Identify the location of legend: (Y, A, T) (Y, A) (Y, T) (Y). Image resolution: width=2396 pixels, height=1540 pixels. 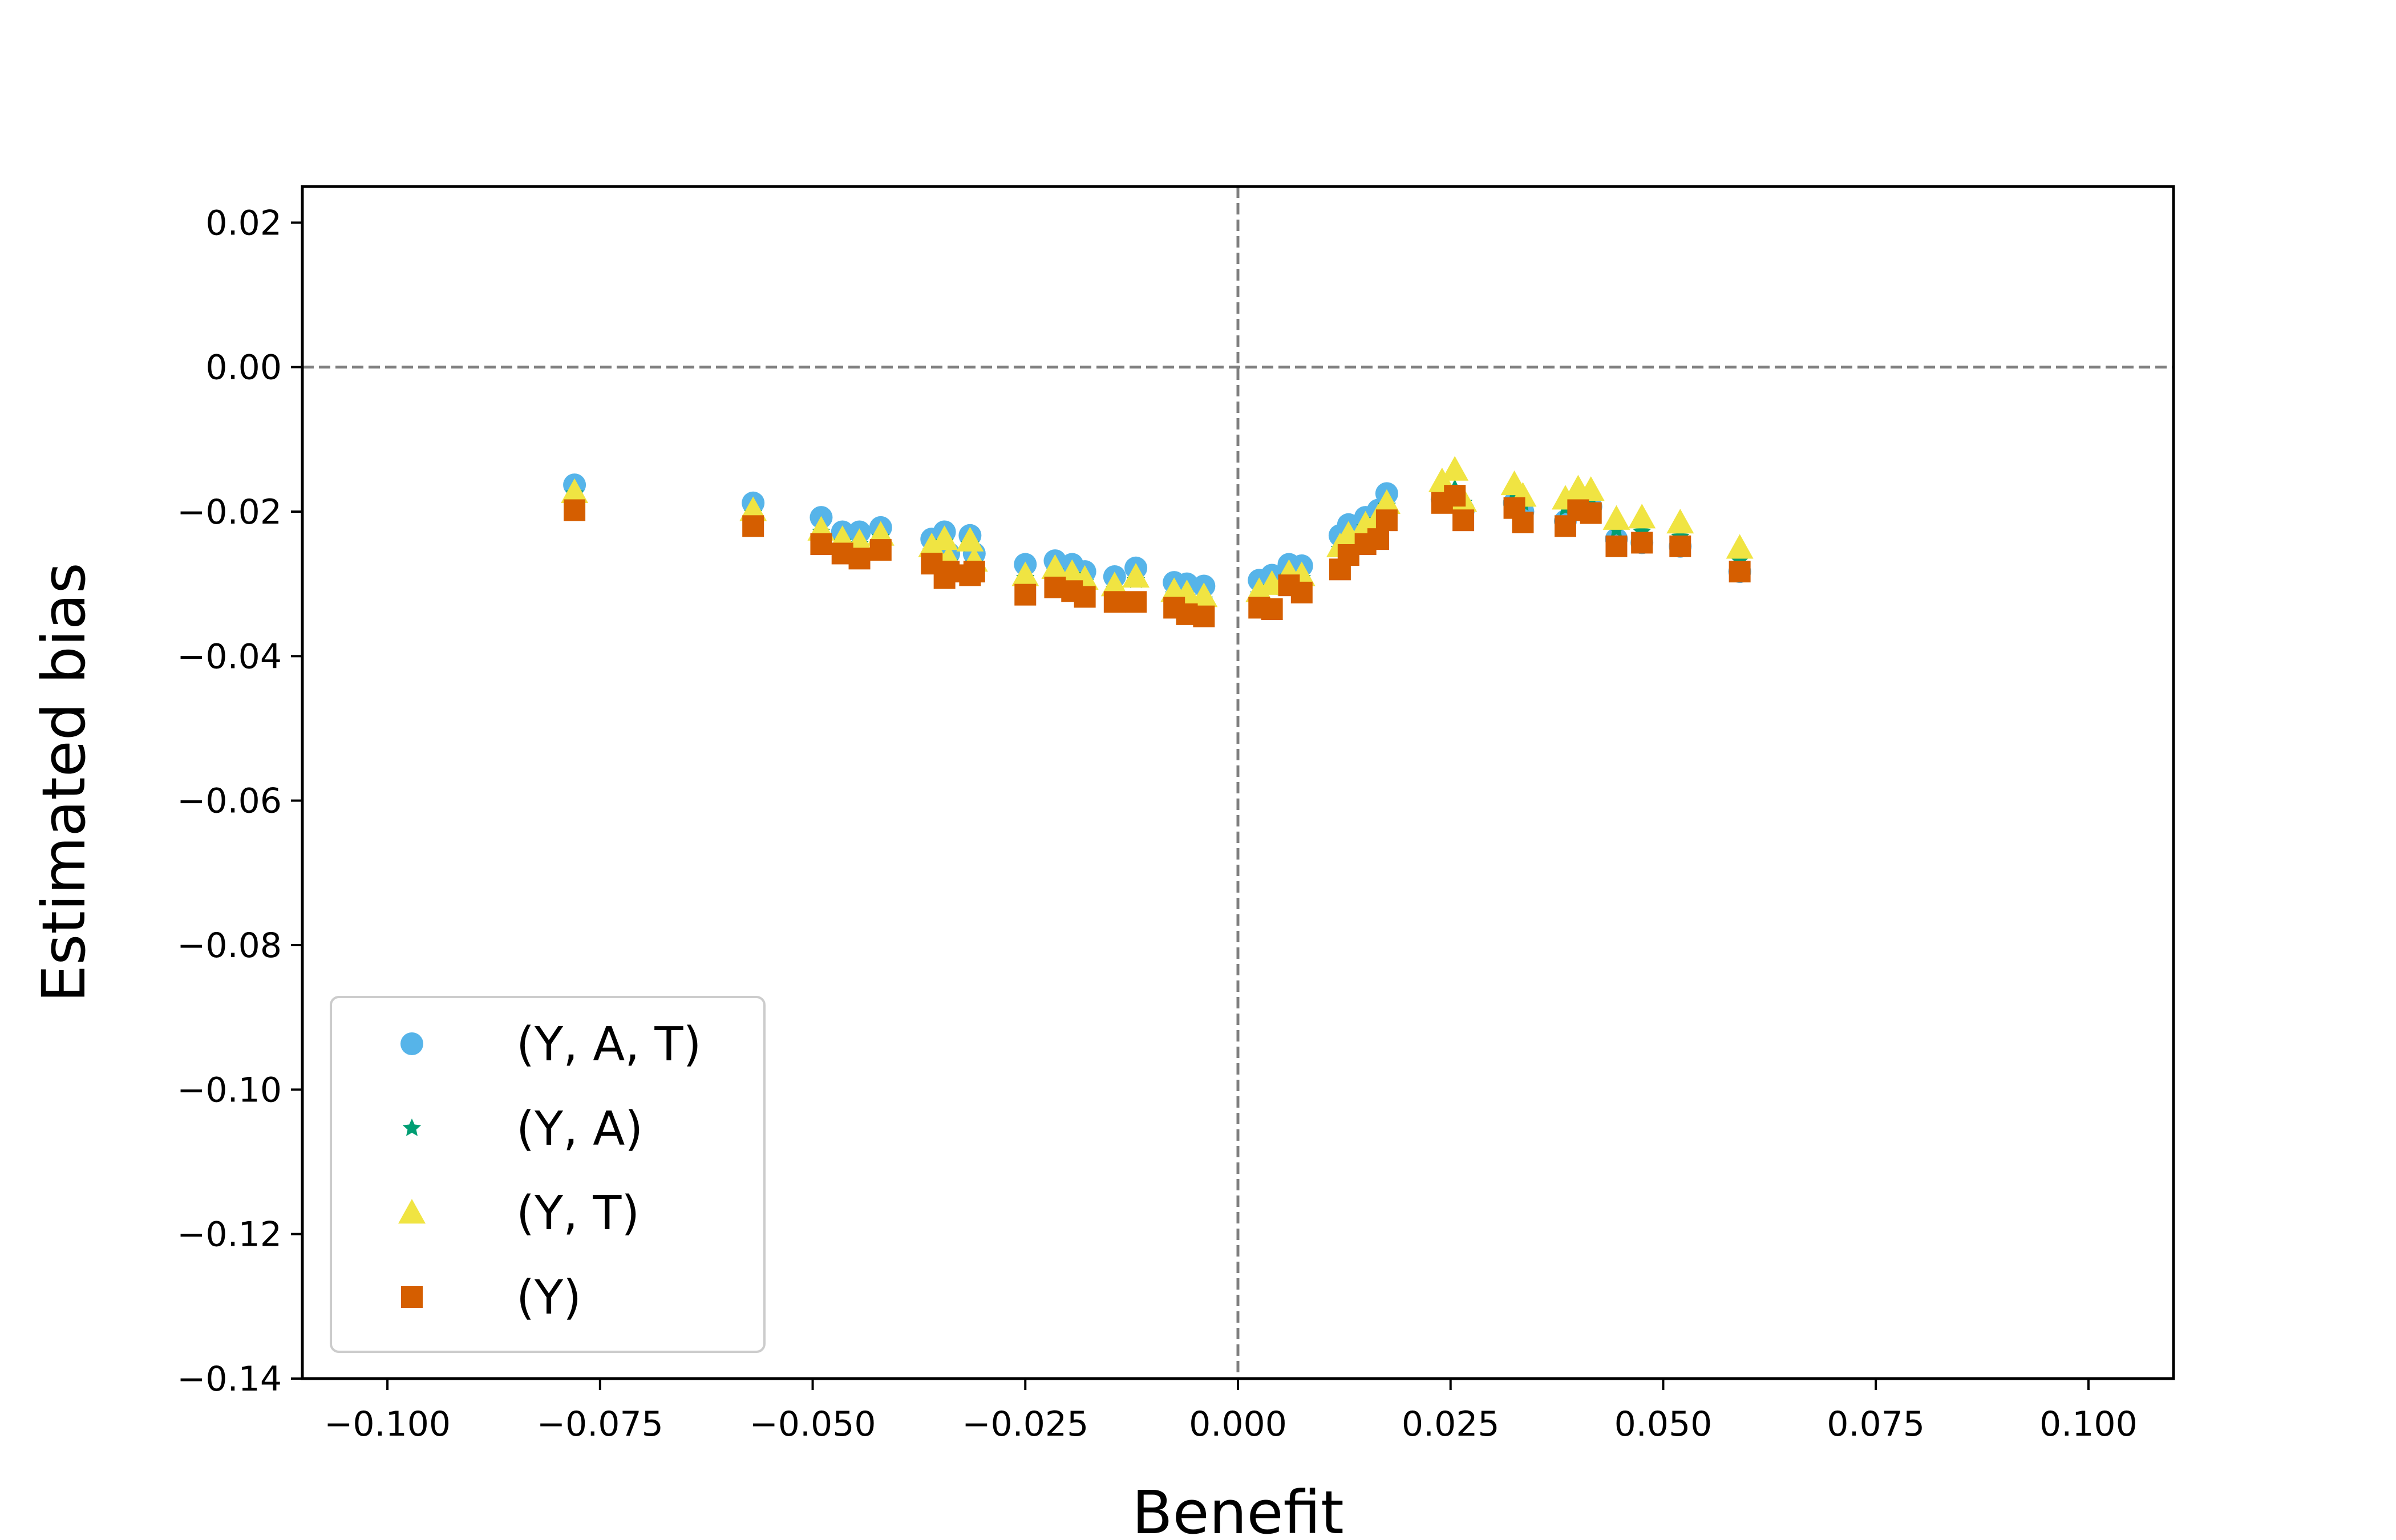
(548, 1175).